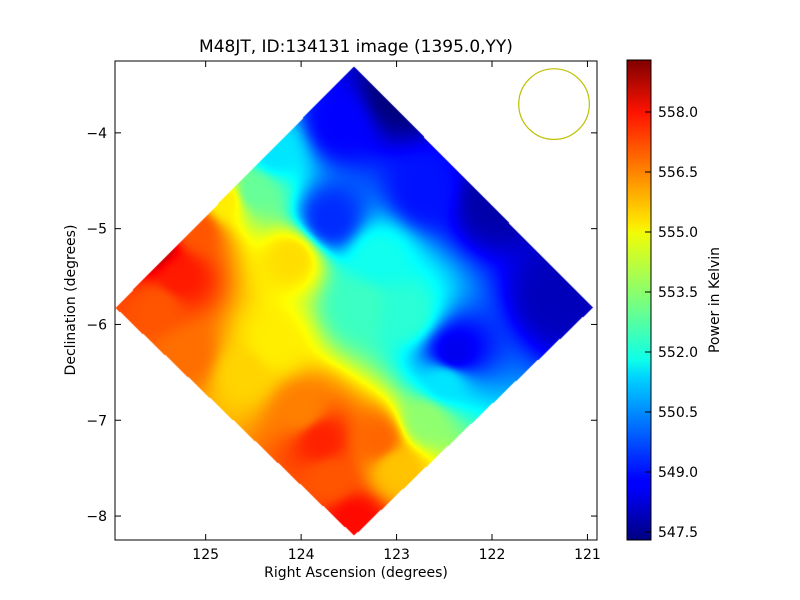 This screenshot has width=800, height=600. Describe the element at coordinates (678, 473) in the screenshot. I see `colorbar-tick-label: 549.0` at that location.